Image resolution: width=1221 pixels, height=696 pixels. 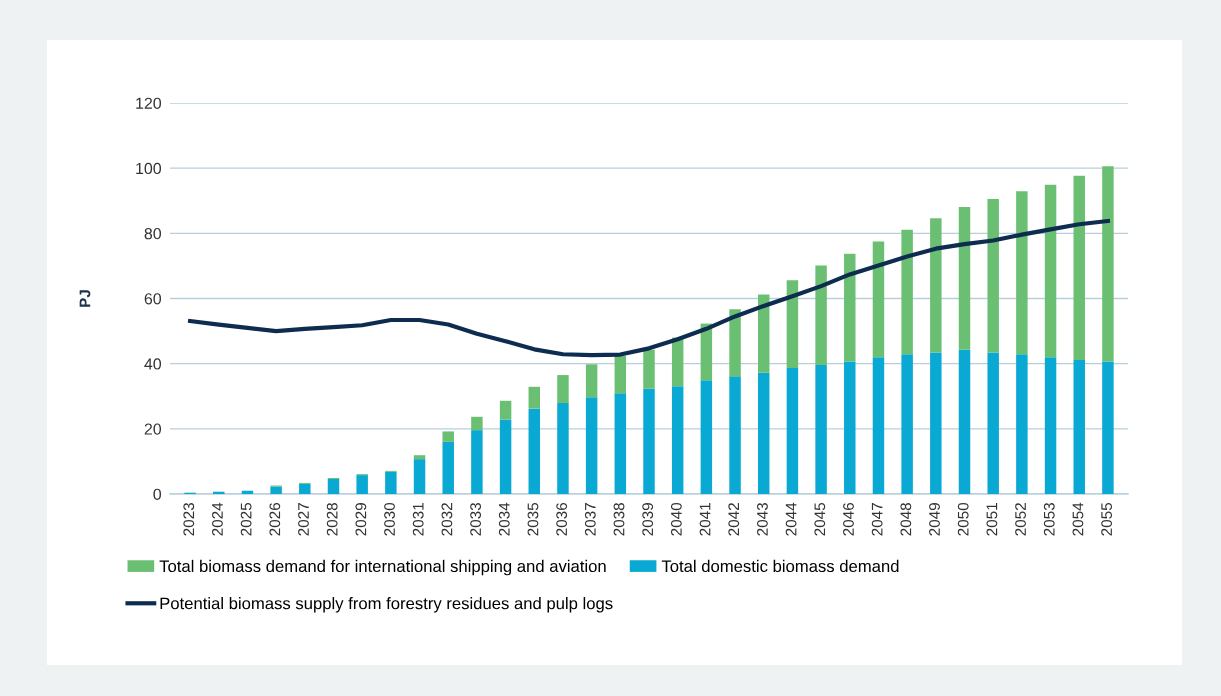 What do you see at coordinates (648, 519) in the screenshot?
I see `x-tick-label: 2039` at bounding box center [648, 519].